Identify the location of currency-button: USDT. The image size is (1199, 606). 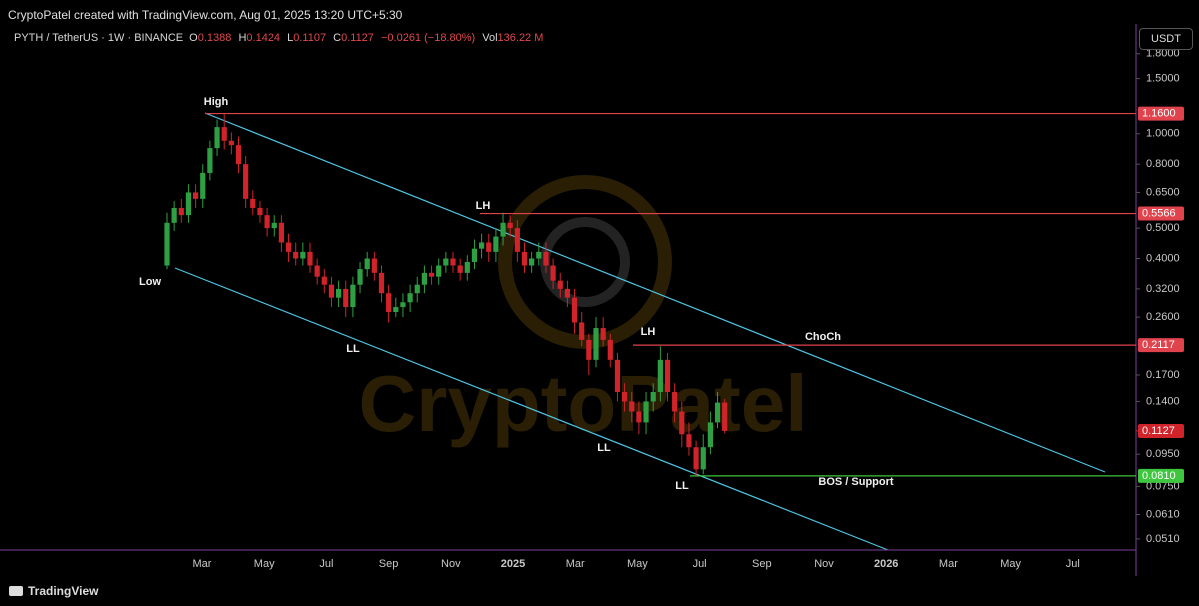
(1166, 39).